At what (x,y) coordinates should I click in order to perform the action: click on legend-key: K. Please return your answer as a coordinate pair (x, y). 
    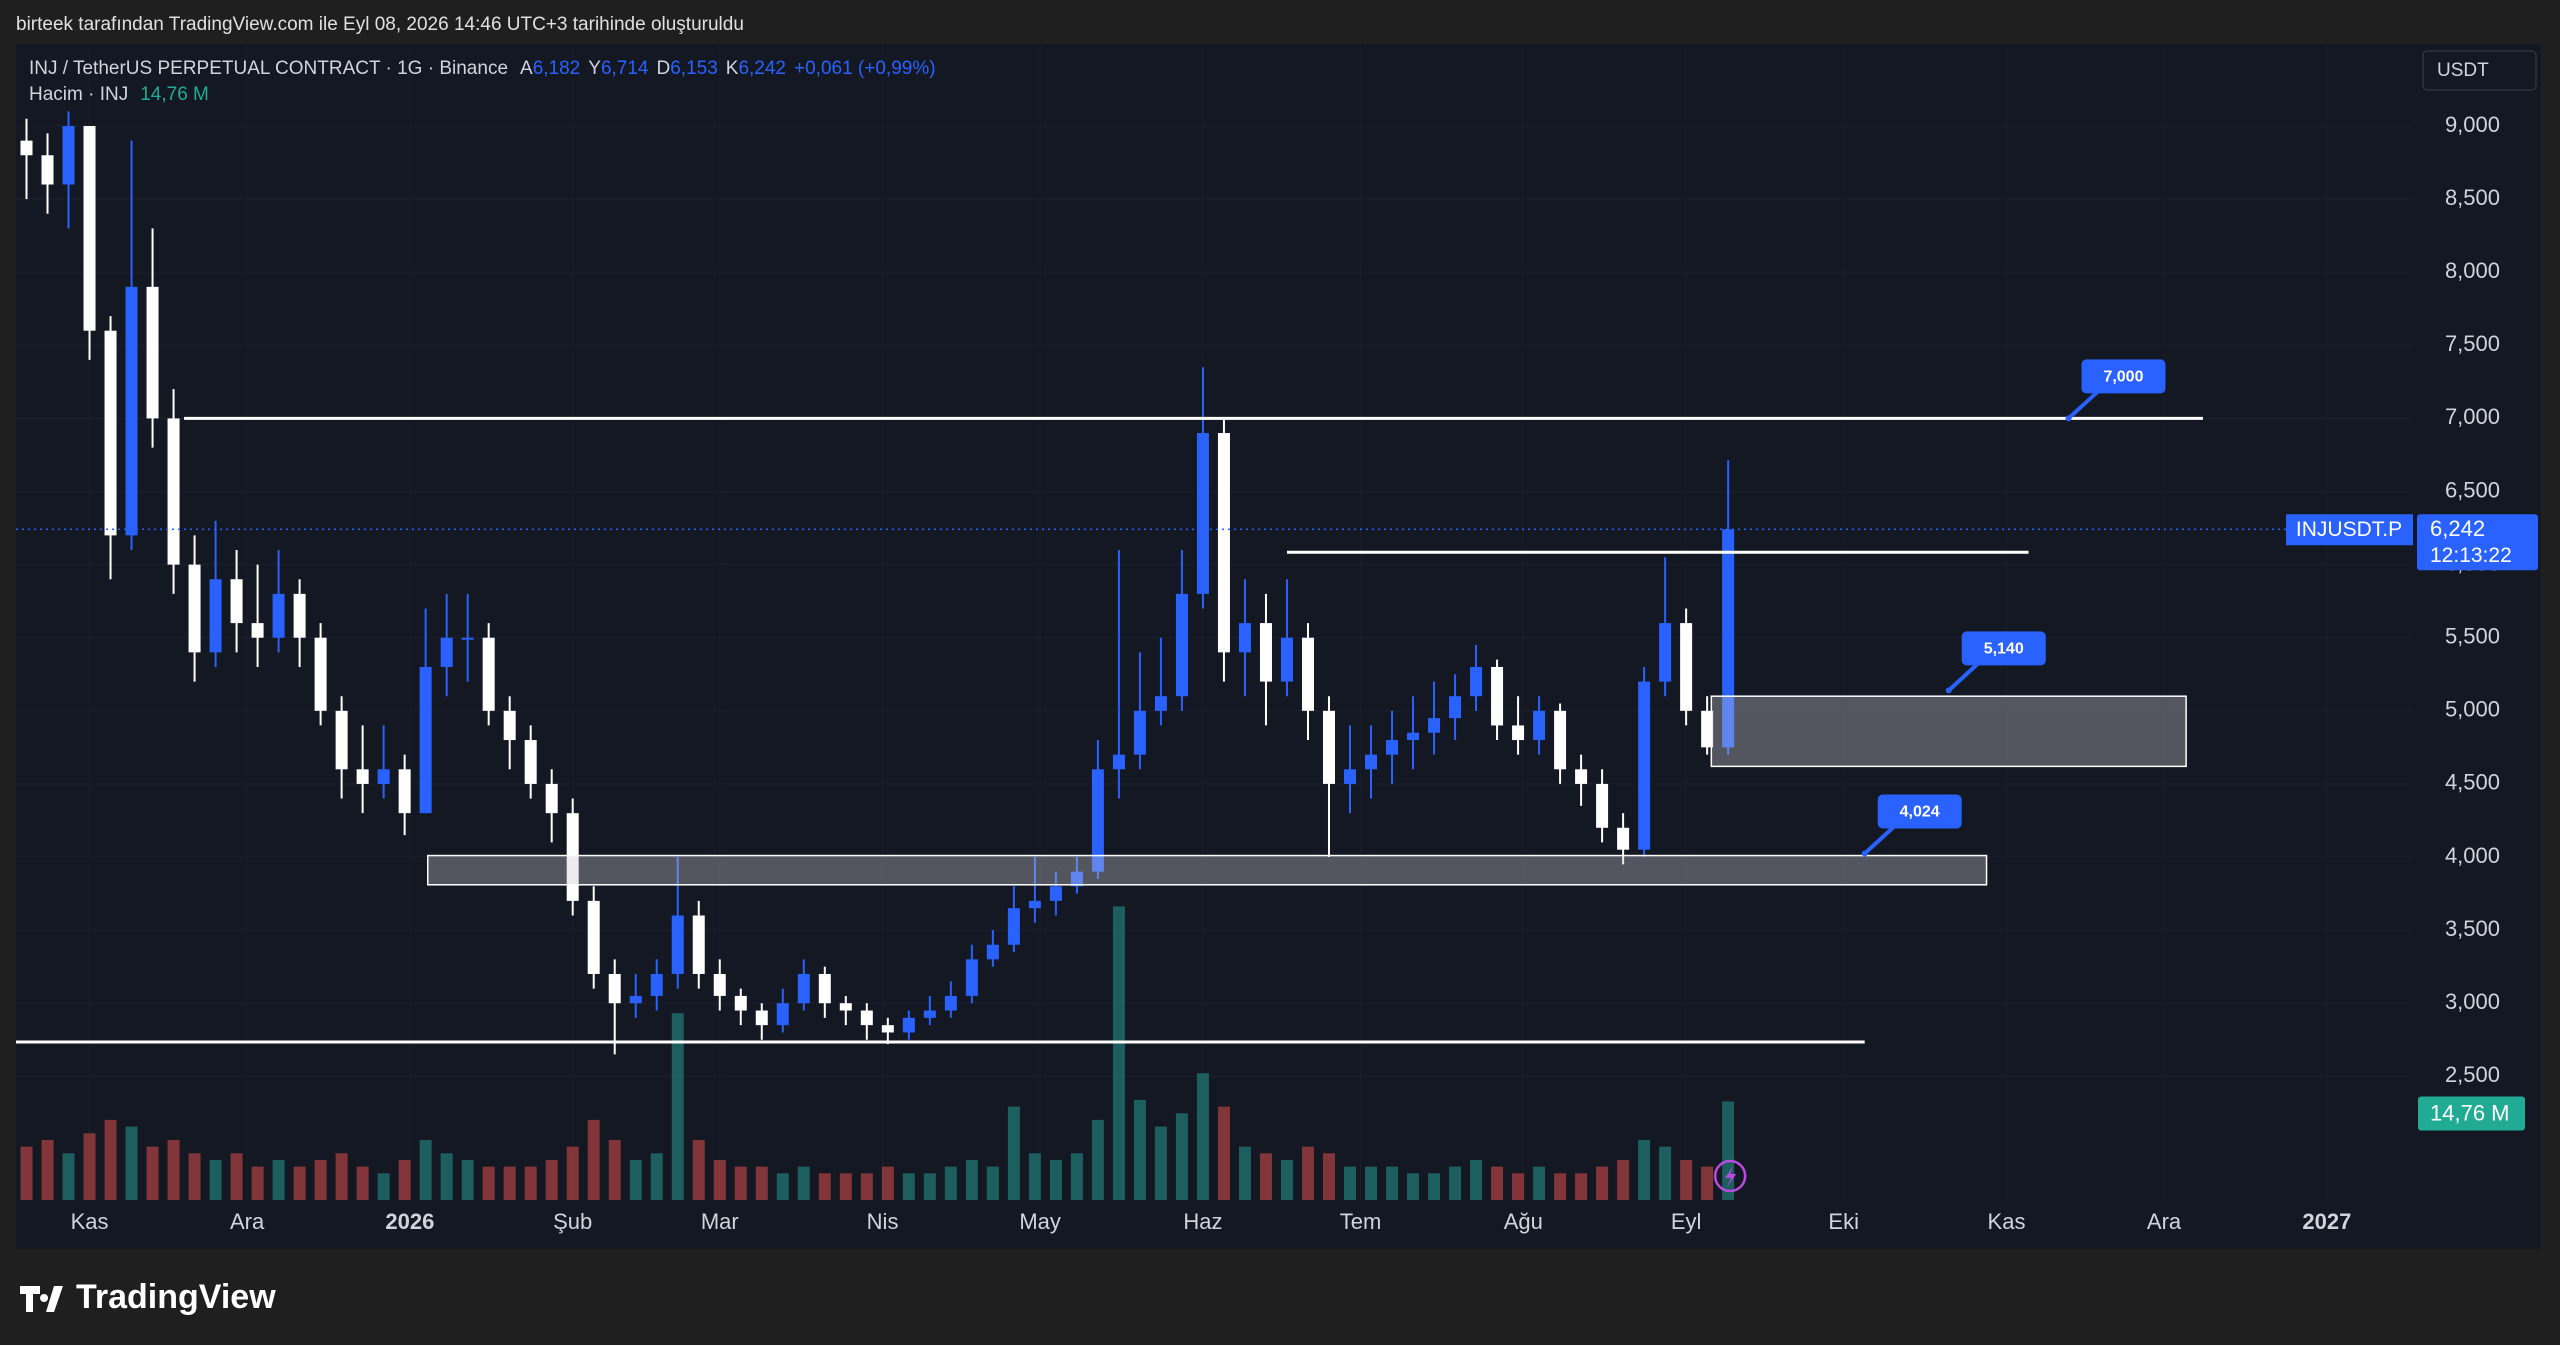
    Looking at the image, I should click on (732, 68).